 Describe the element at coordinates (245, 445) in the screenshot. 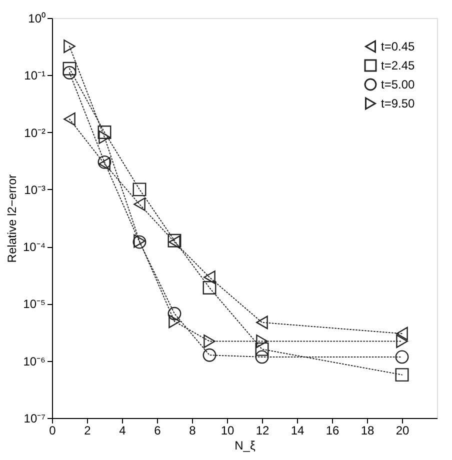

I see `x-axis-title: N_ξ` at that location.